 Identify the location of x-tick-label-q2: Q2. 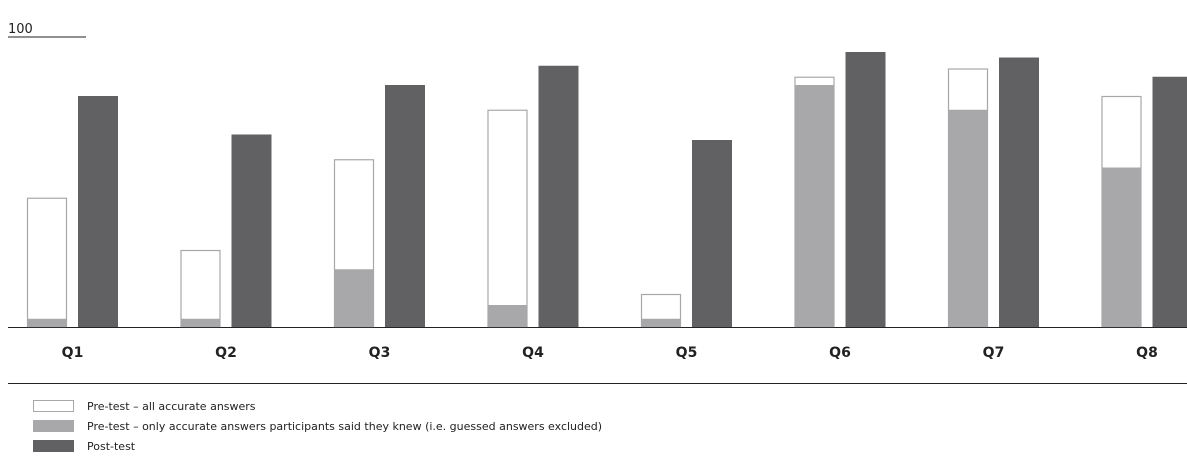
(226, 353).